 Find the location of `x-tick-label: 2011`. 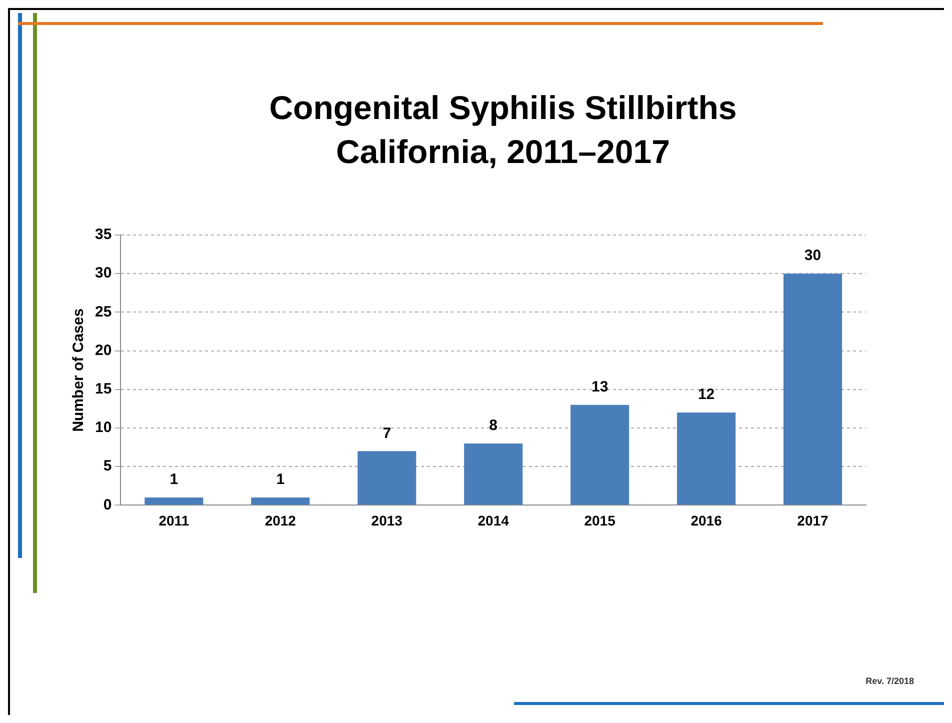

x-tick-label: 2011 is located at coordinates (174, 520).